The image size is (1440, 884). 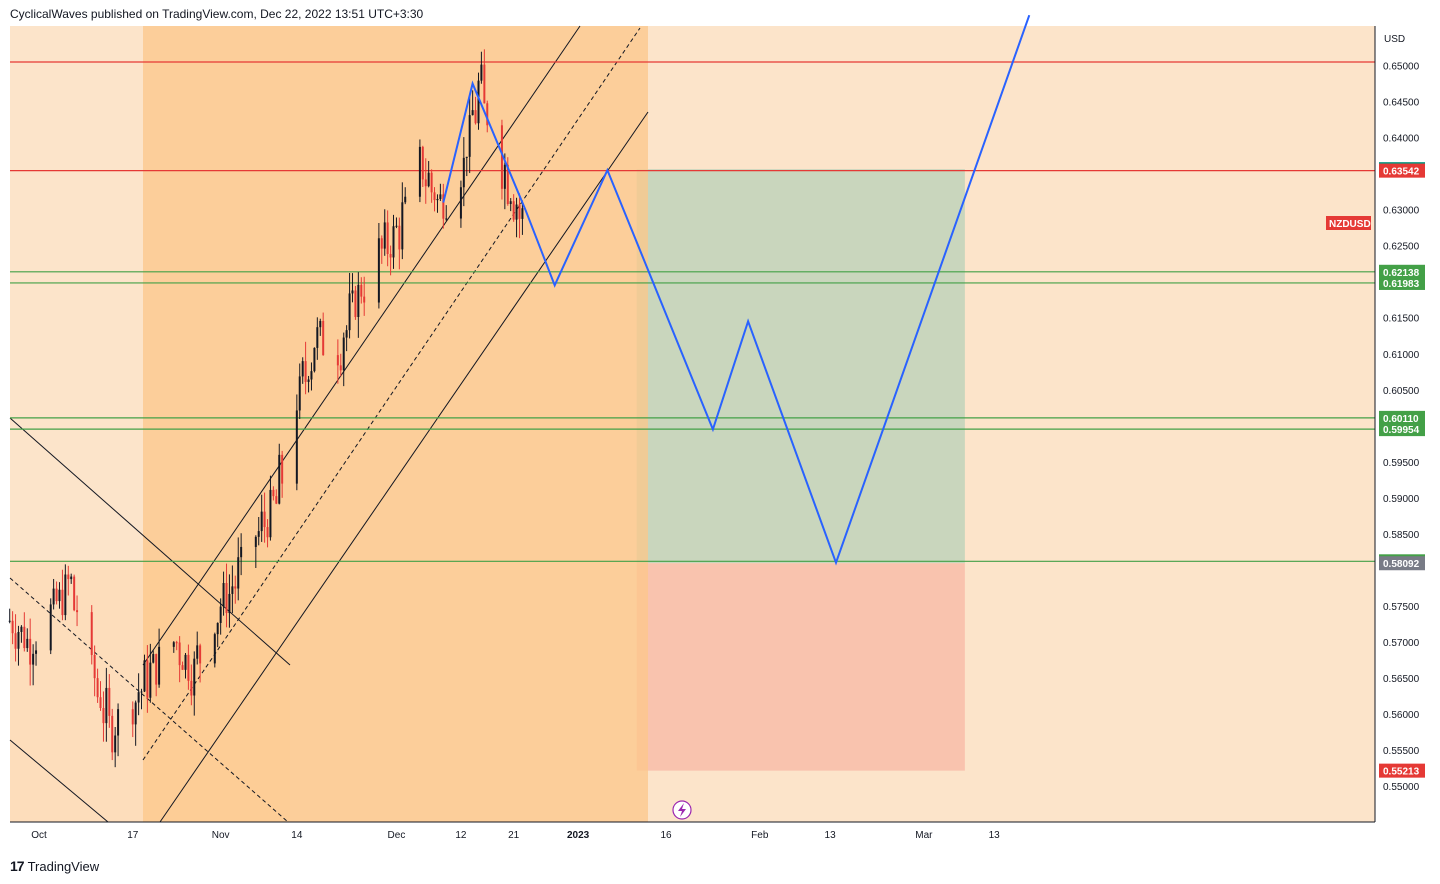 What do you see at coordinates (1401, 643) in the screenshot?
I see `y-tick-label: 0.57000` at bounding box center [1401, 643].